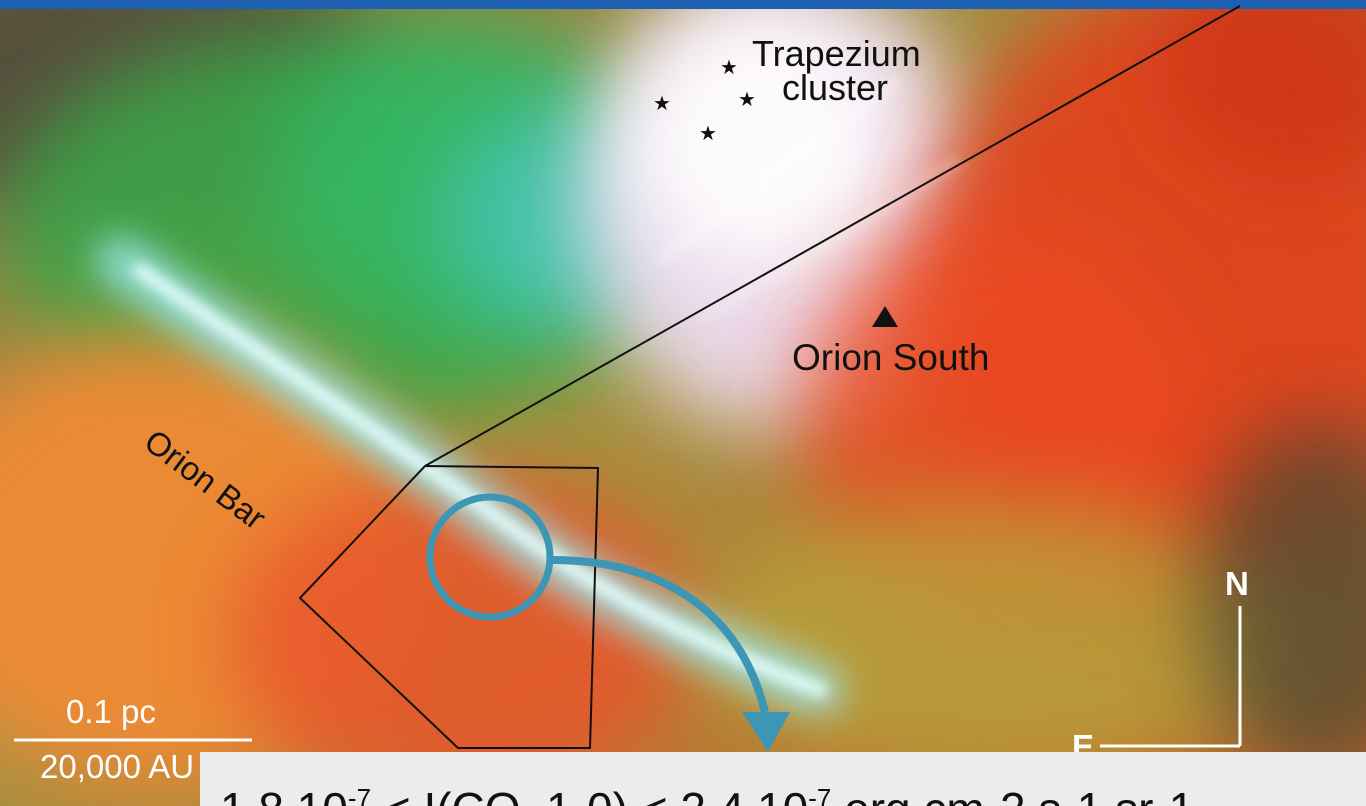  I want to click on top-band, so click(683, 4).